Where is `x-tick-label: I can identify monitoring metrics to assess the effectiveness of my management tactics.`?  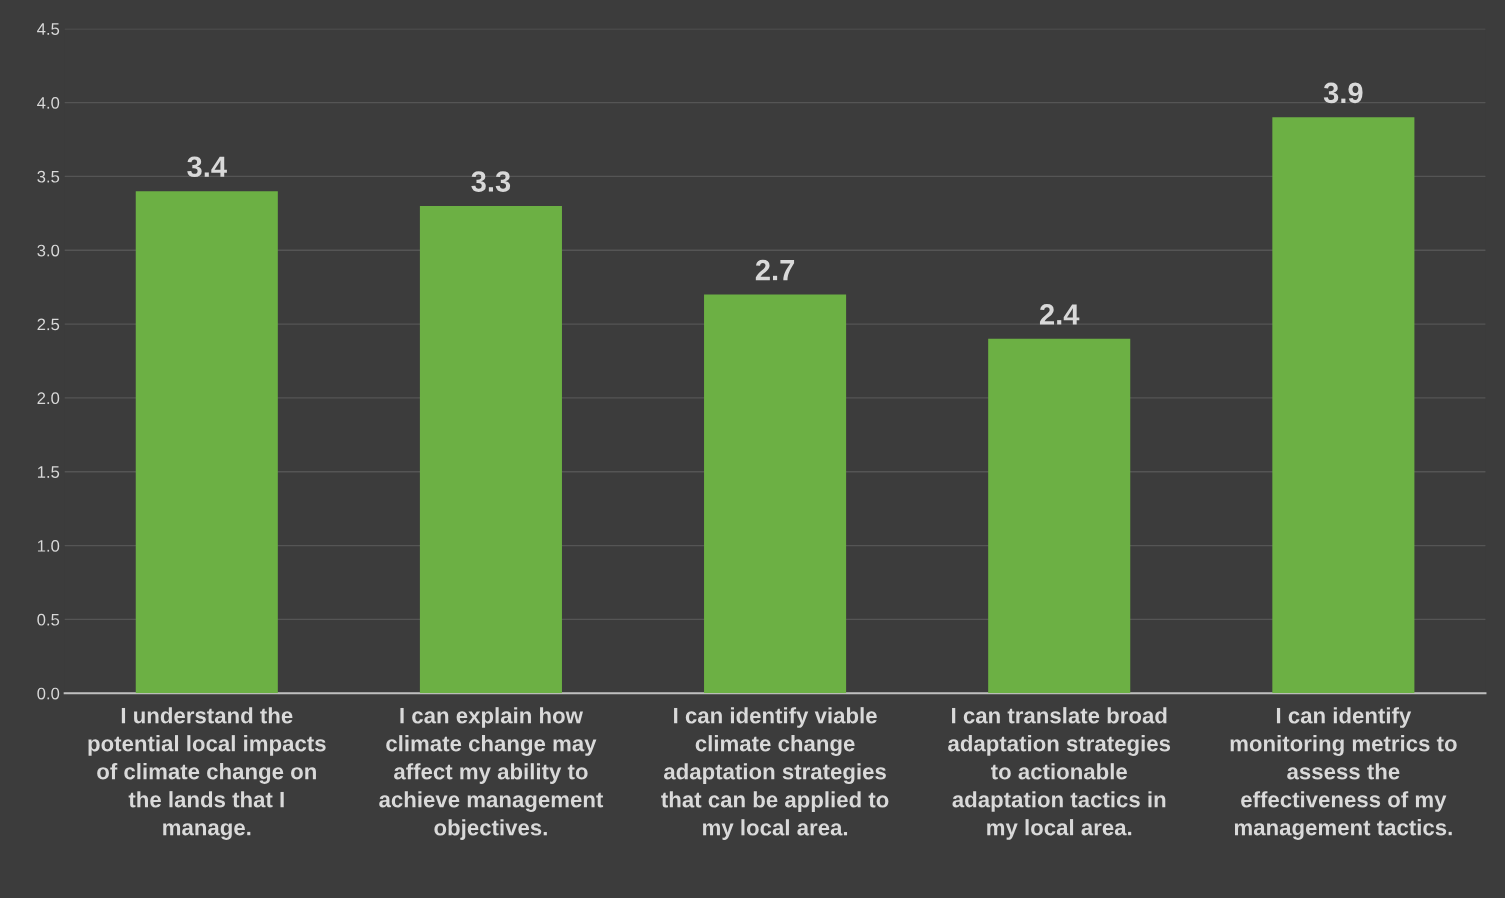
x-tick-label: I can identify monitoring metrics to assess the effectiveness of my management tactics. is located at coordinates (1343, 773).